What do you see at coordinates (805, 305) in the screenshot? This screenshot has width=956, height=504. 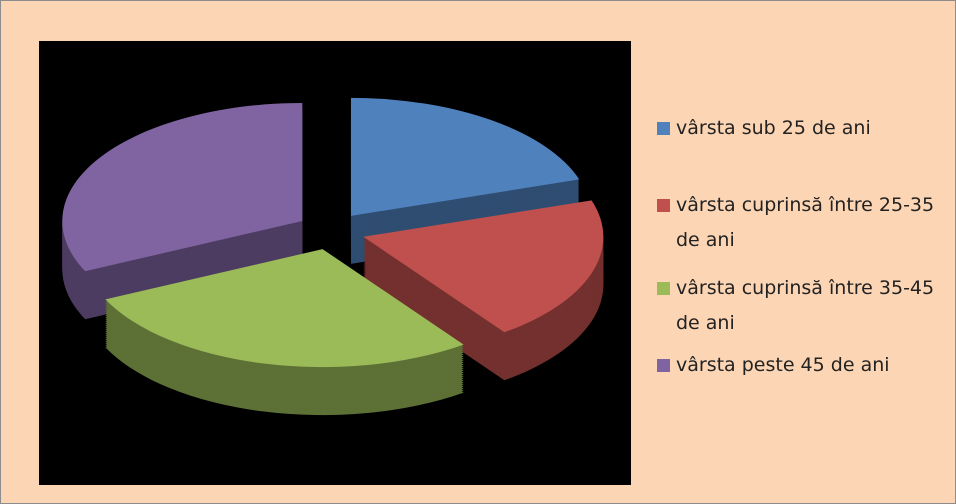 I see `legend-label: vârsta cuprinsă între 35-45 de ani` at bounding box center [805, 305].